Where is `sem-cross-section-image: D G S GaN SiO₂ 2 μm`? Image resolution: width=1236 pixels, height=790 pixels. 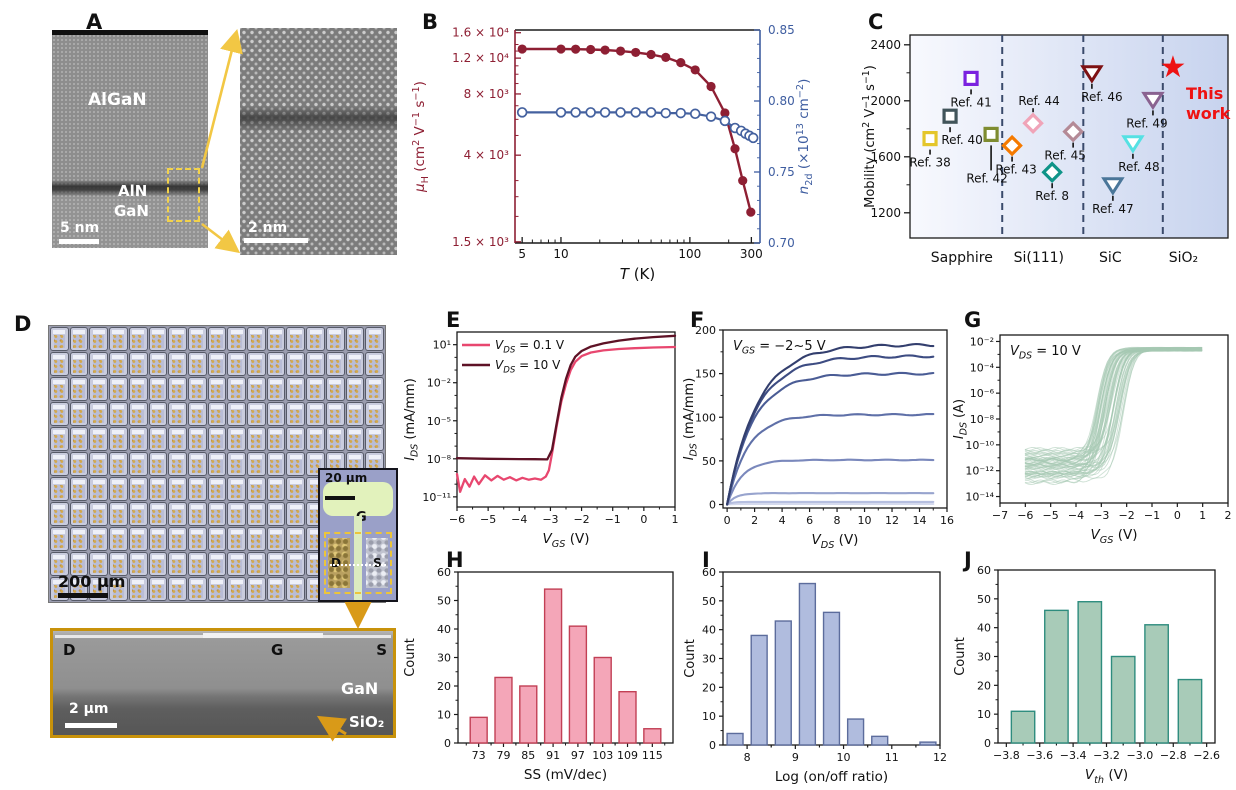
sem-cross-section-image: D G S GaN SiO₂ 2 μm is located at coordinates (223, 683).